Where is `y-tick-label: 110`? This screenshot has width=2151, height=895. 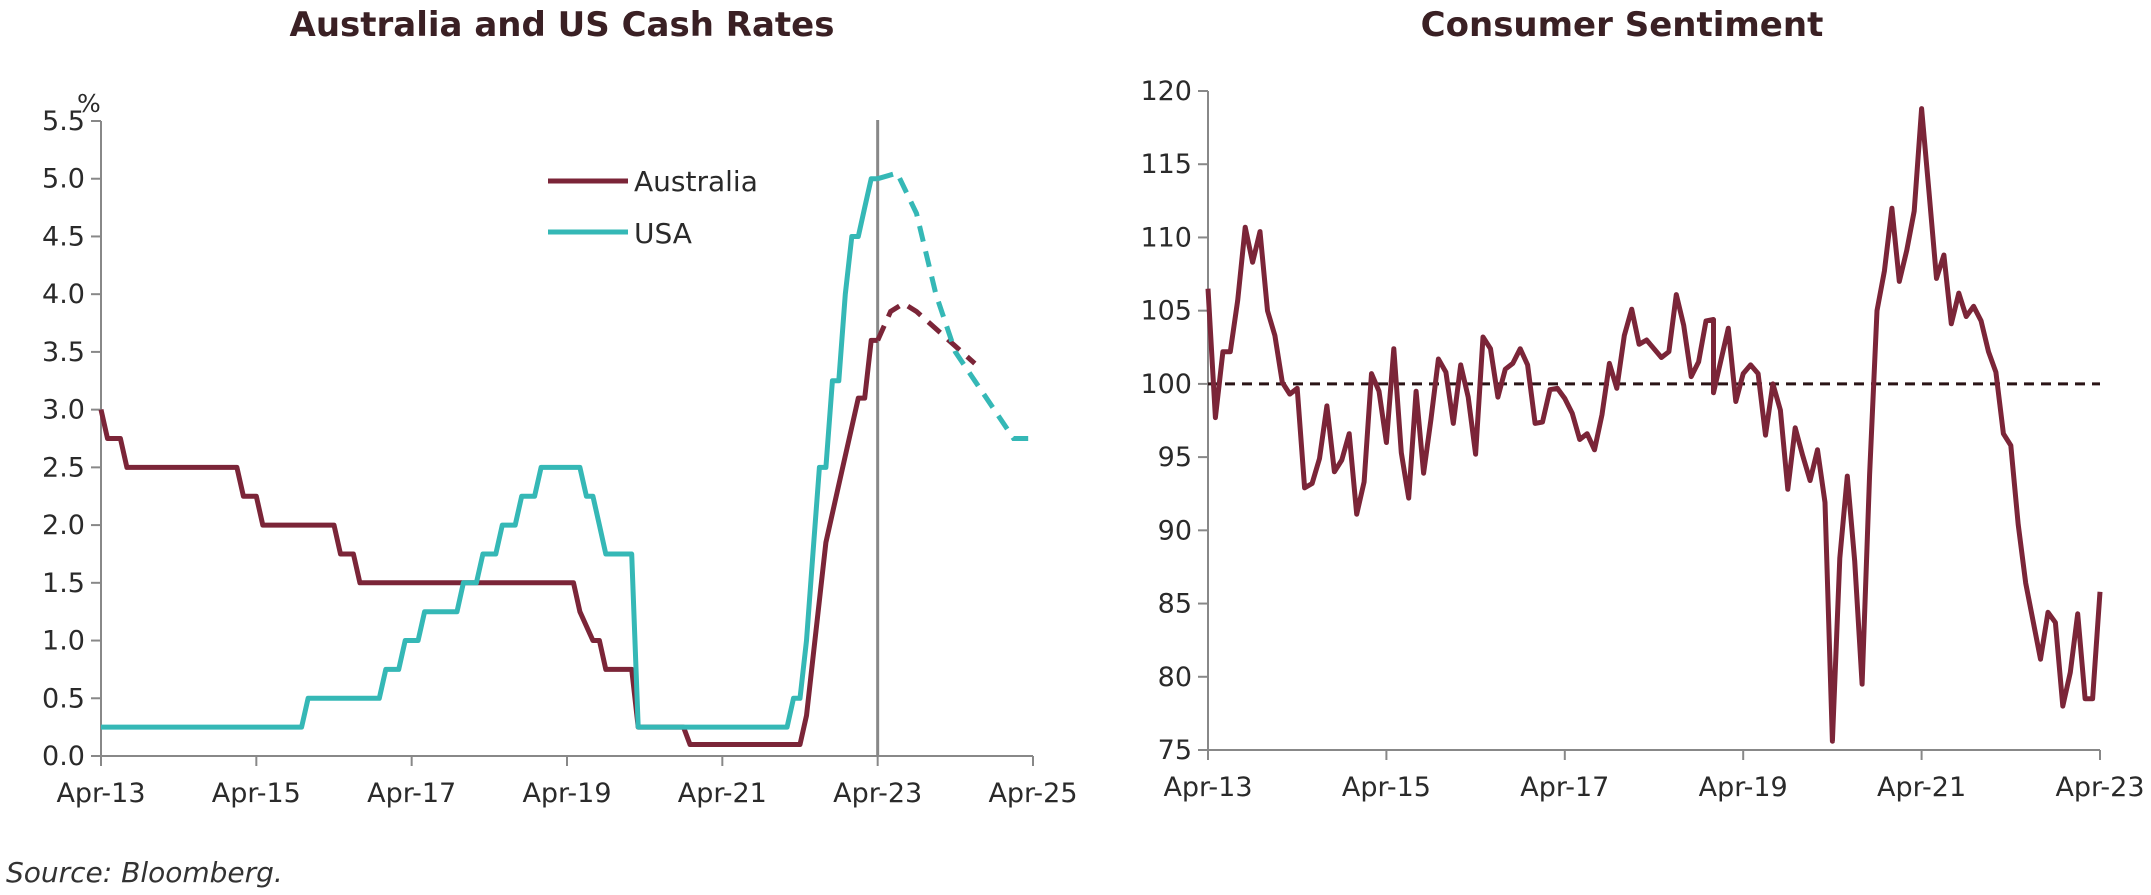 y-tick-label: 110 is located at coordinates (1166, 237).